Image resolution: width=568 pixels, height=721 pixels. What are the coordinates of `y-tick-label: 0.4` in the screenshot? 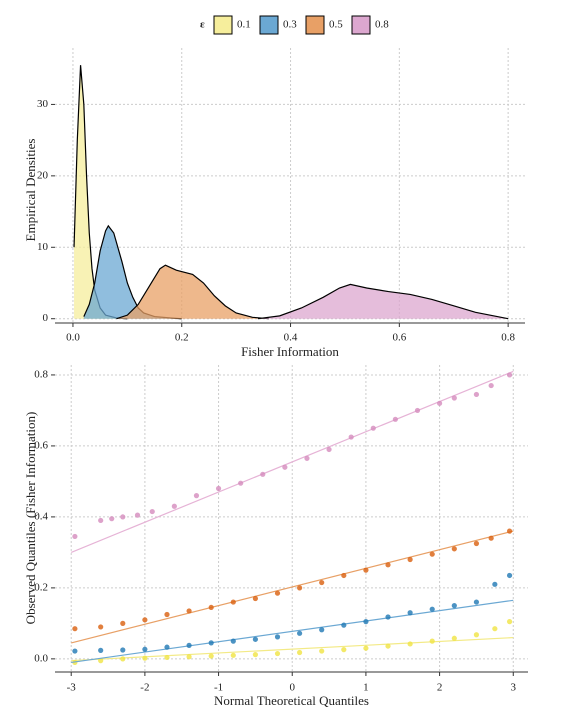 It's located at (41, 516).